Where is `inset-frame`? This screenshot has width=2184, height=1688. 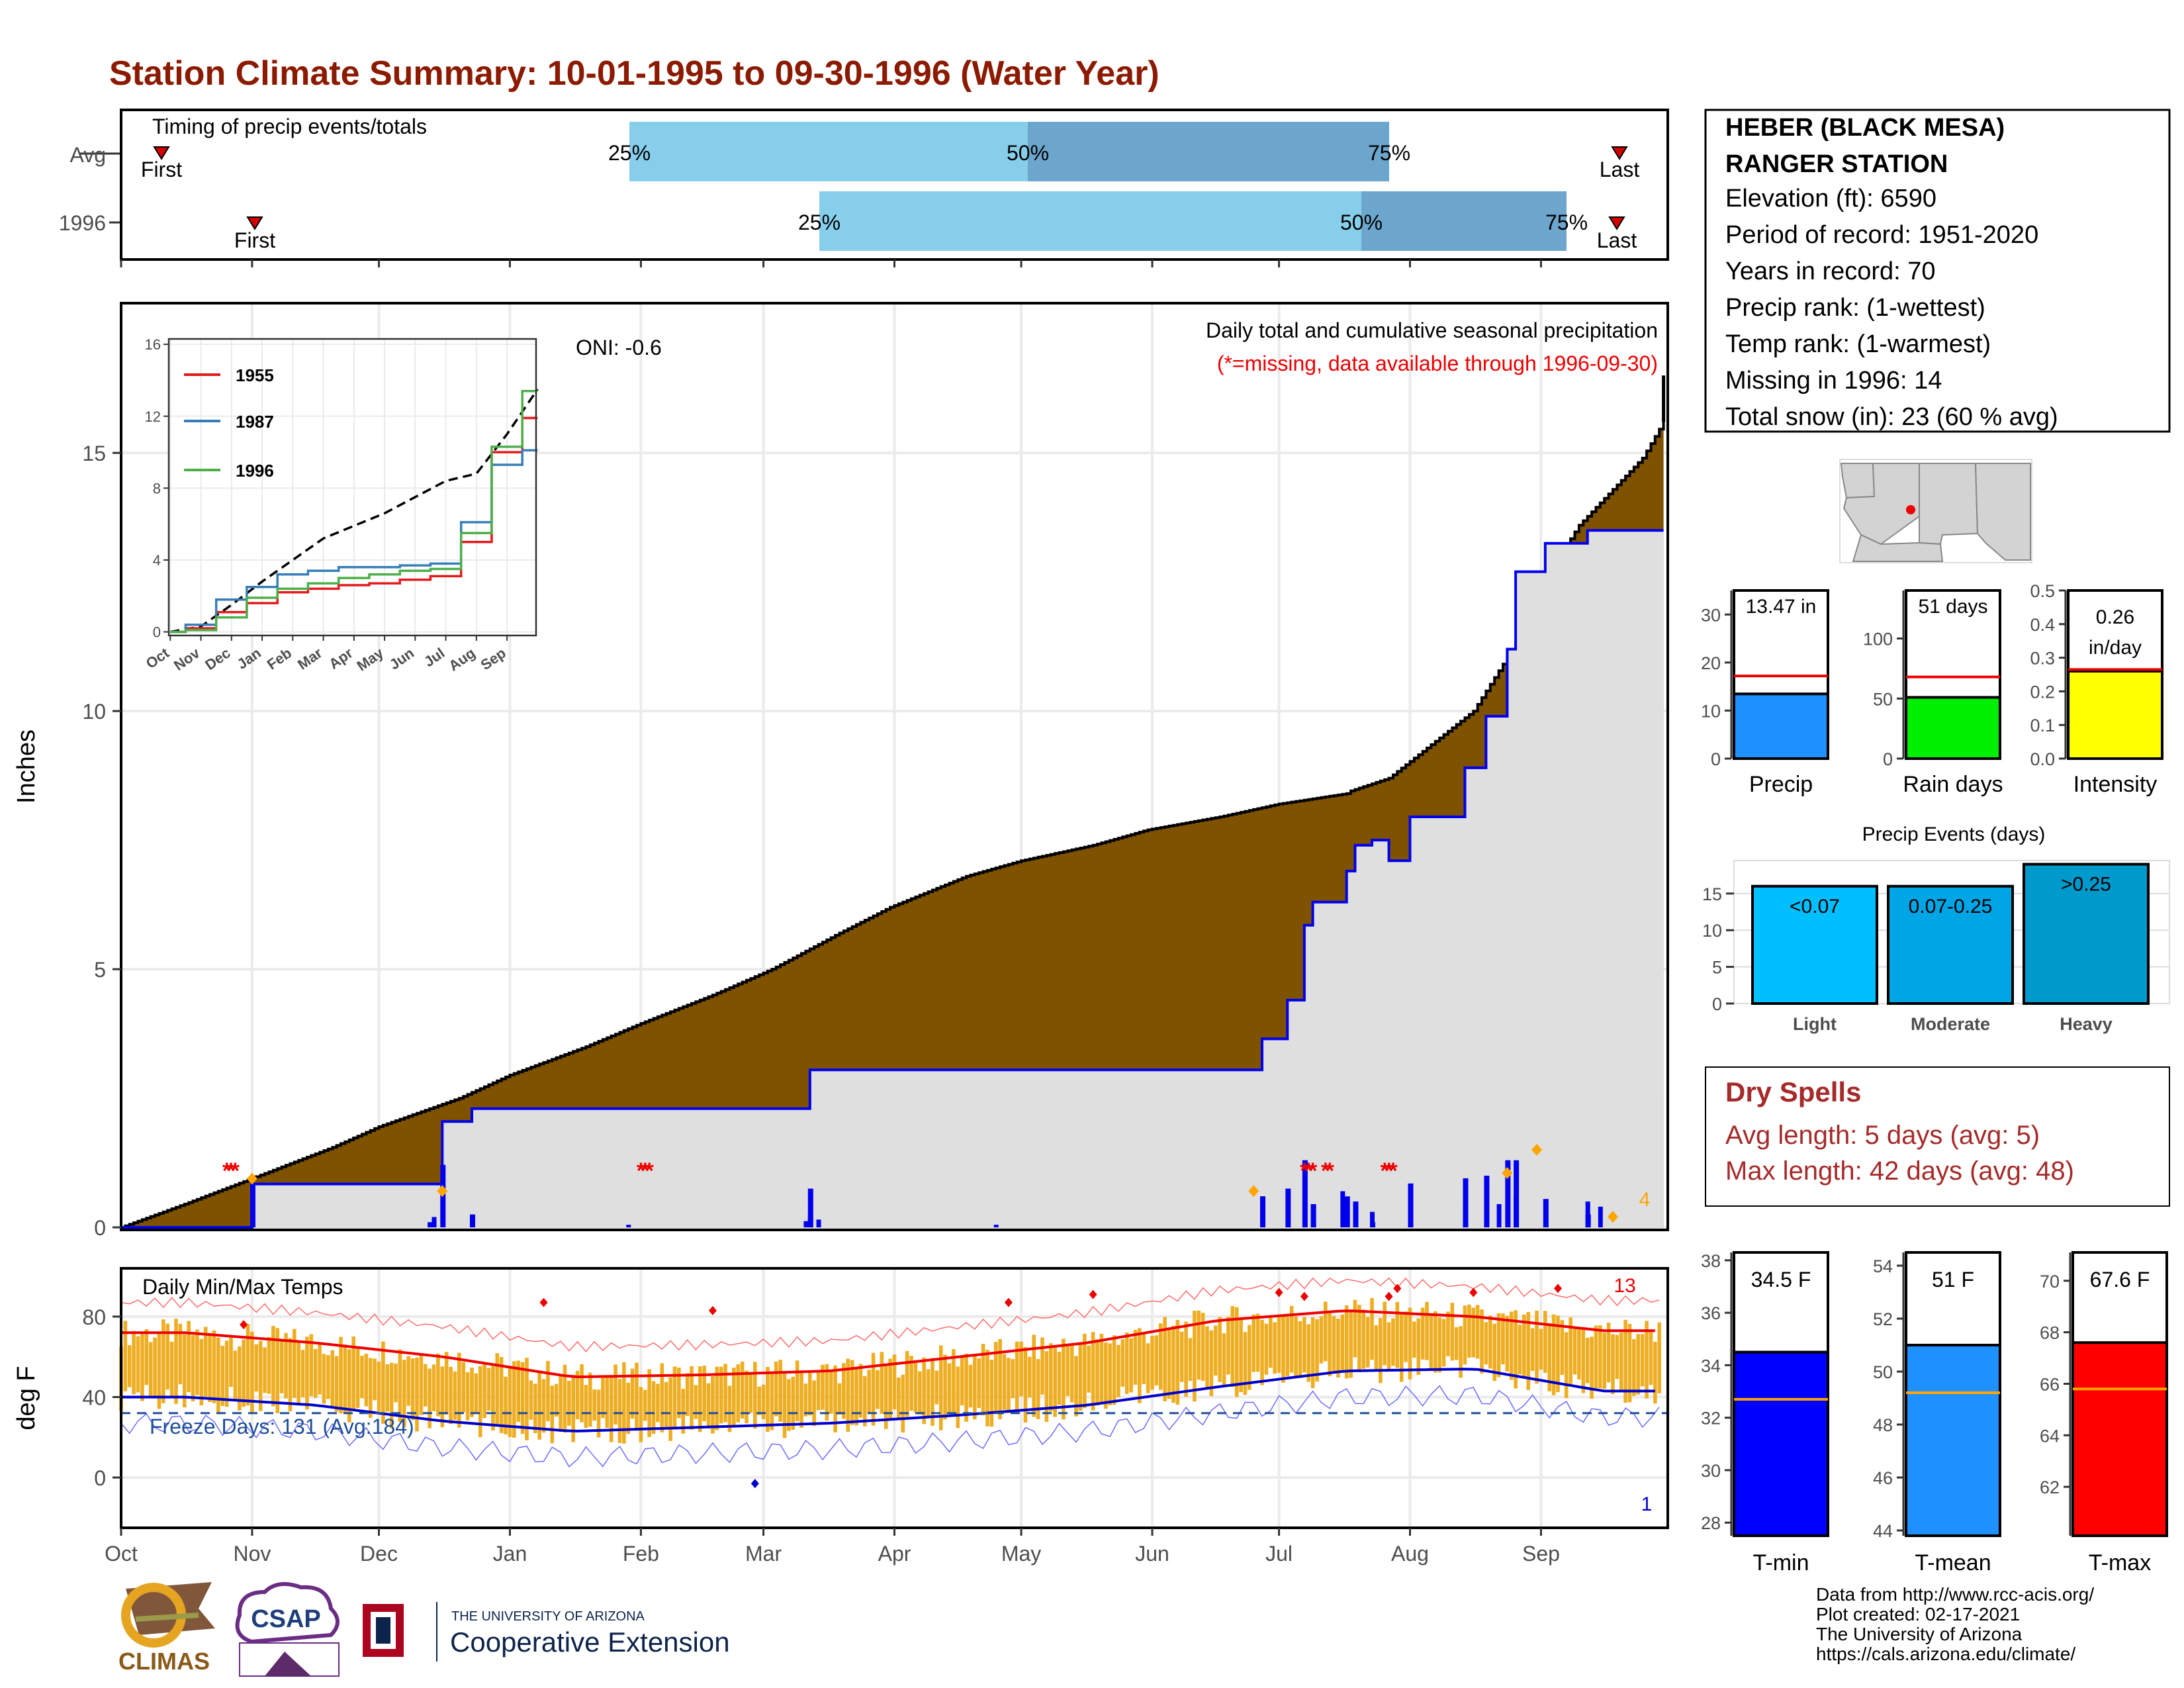
inset-frame is located at coordinates (352, 487).